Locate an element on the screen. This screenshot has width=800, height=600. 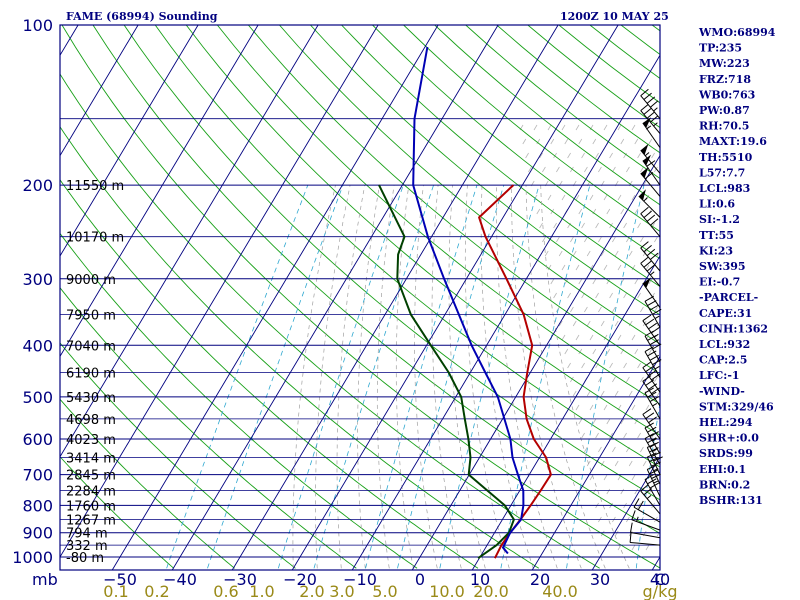
pressure-tick-label: 300 is located at coordinates (37, 279).